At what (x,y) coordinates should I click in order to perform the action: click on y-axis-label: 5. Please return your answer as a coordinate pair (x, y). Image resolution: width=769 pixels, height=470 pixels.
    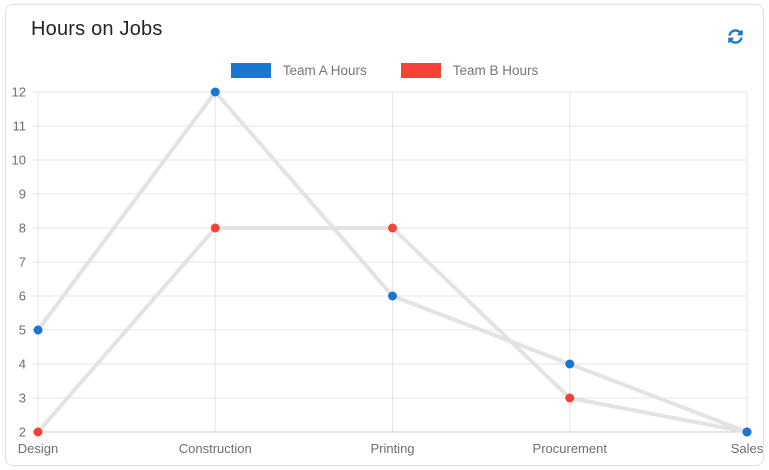
    Looking at the image, I should click on (22, 330).